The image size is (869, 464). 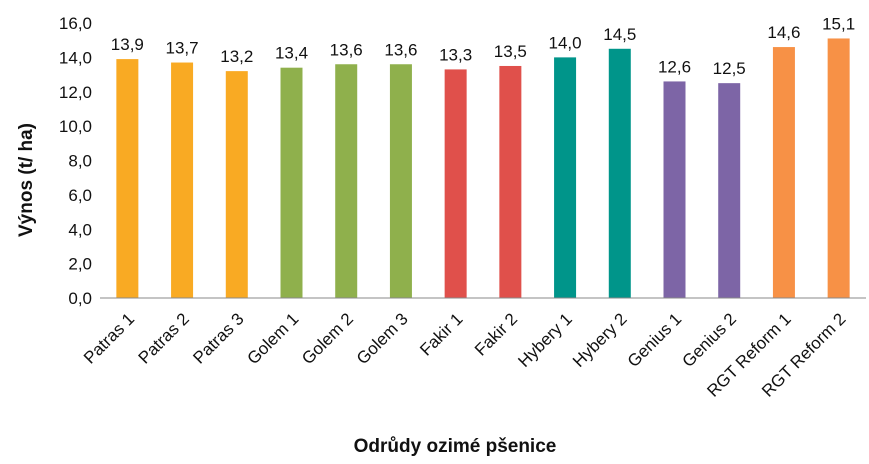 I want to click on y-tick-label: 0,0, so click(x=80, y=298).